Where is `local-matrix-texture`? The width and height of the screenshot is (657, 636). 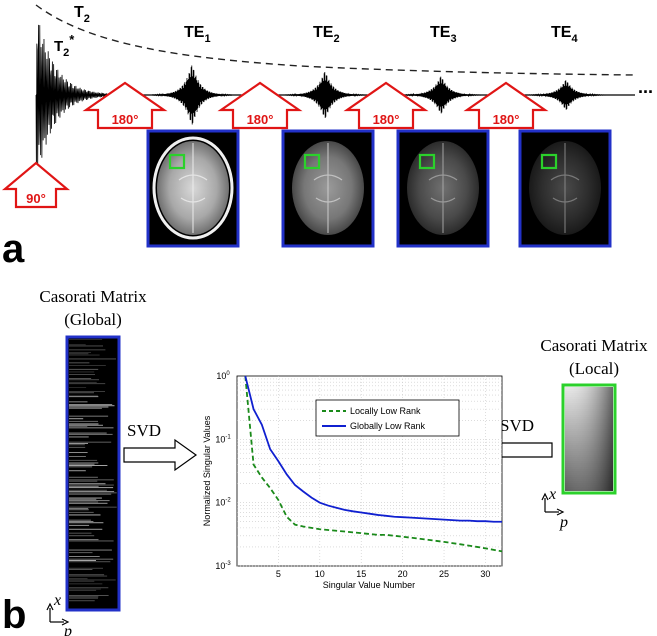
local-matrix-texture is located at coordinates (589, 439).